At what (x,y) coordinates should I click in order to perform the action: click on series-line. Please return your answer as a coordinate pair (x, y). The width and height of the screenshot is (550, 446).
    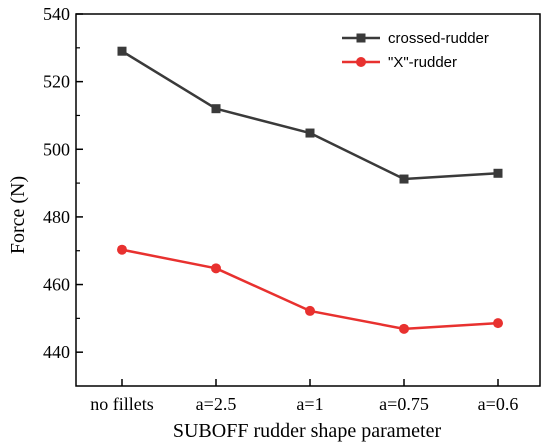
    Looking at the image, I should click on (310, 289).